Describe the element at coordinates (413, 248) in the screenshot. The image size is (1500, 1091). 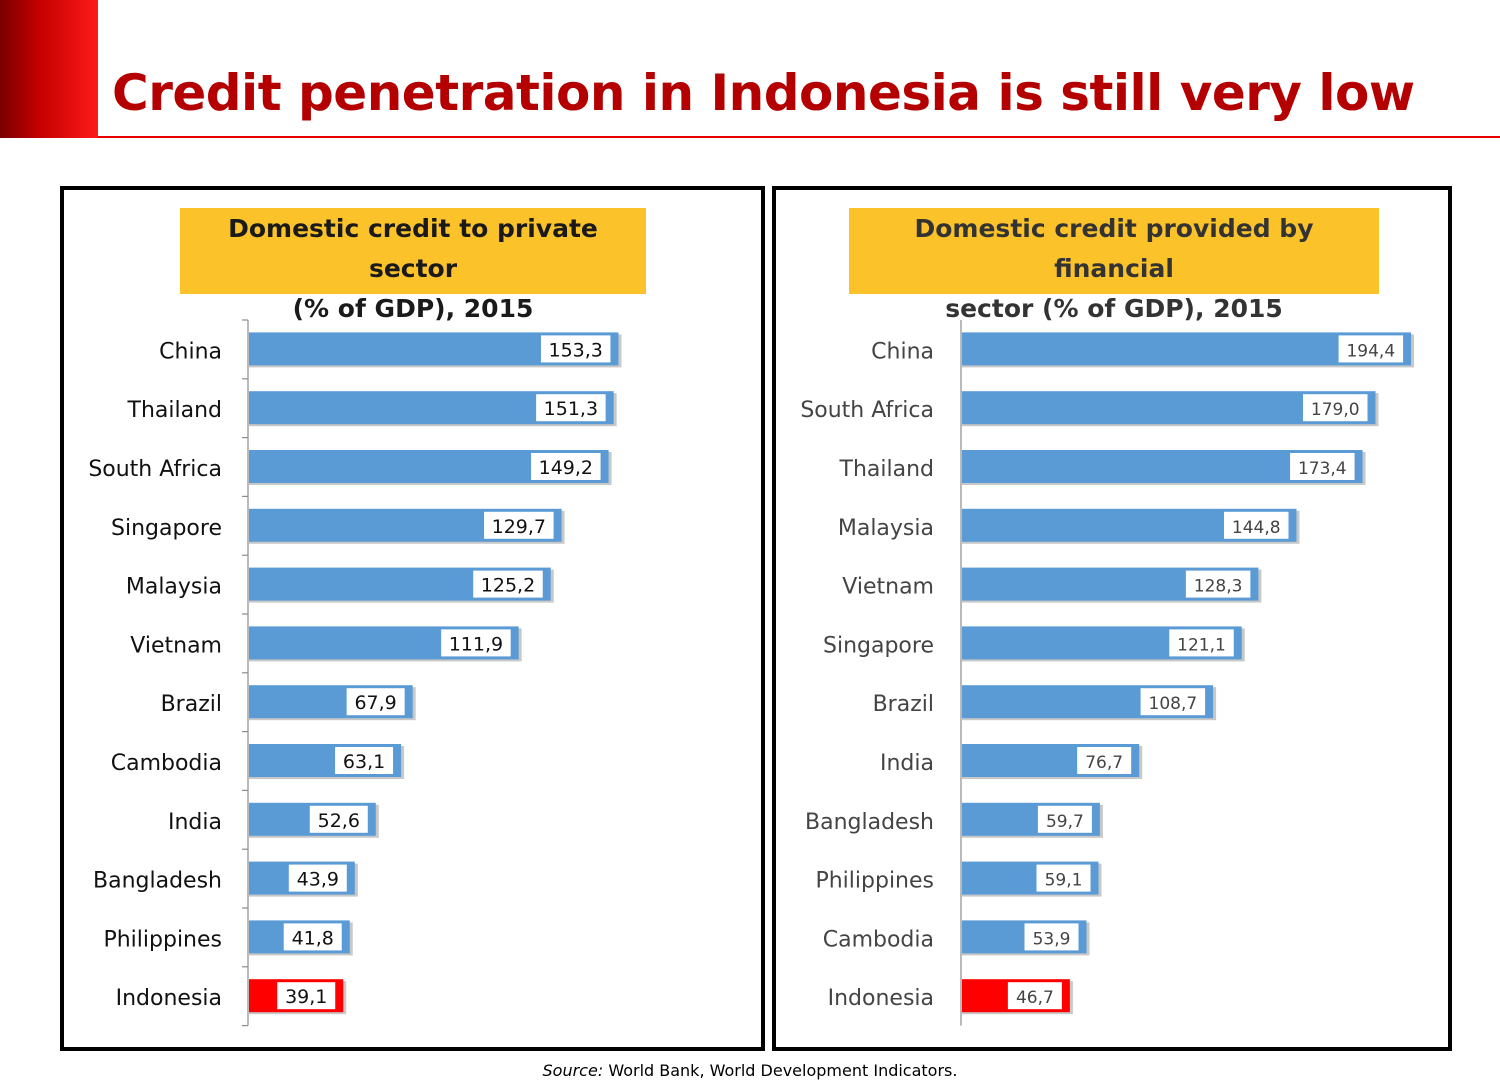
I see `chart-title-line: Domestic credit to private sector` at that location.